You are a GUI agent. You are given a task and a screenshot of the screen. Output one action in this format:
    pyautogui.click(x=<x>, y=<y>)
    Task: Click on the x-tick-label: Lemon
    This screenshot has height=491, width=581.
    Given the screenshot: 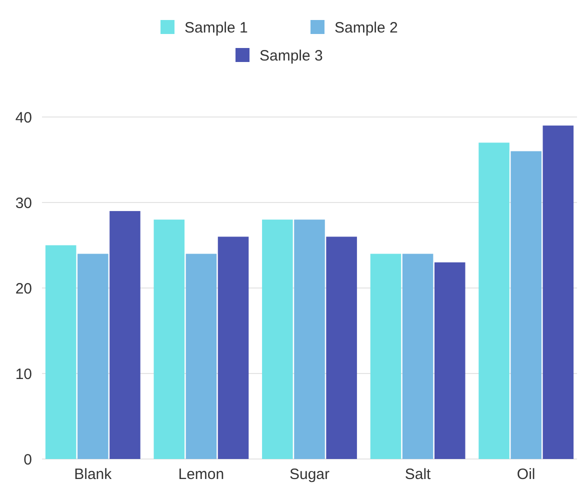 What is the action you would take?
    pyautogui.click(x=201, y=474)
    